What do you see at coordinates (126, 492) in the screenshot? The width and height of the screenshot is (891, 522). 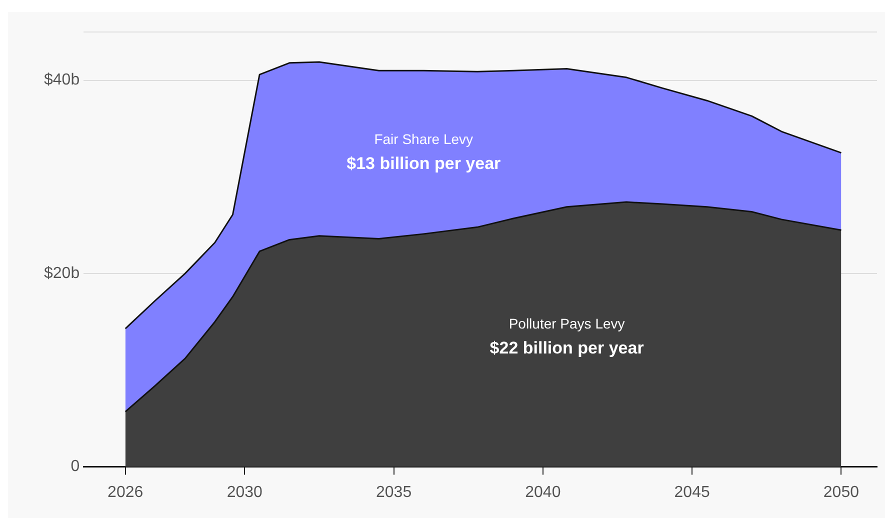 I see `x-tick-label: 2026` at bounding box center [126, 492].